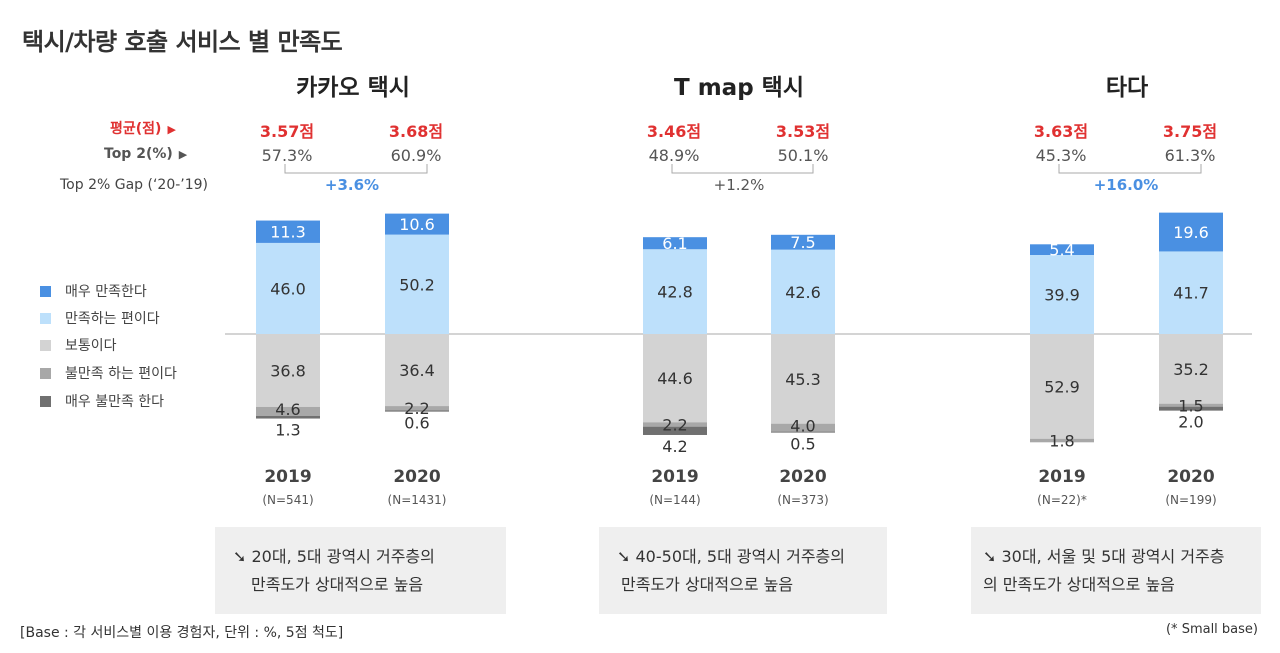  I want to click on data-label: 6.1, so click(674, 243).